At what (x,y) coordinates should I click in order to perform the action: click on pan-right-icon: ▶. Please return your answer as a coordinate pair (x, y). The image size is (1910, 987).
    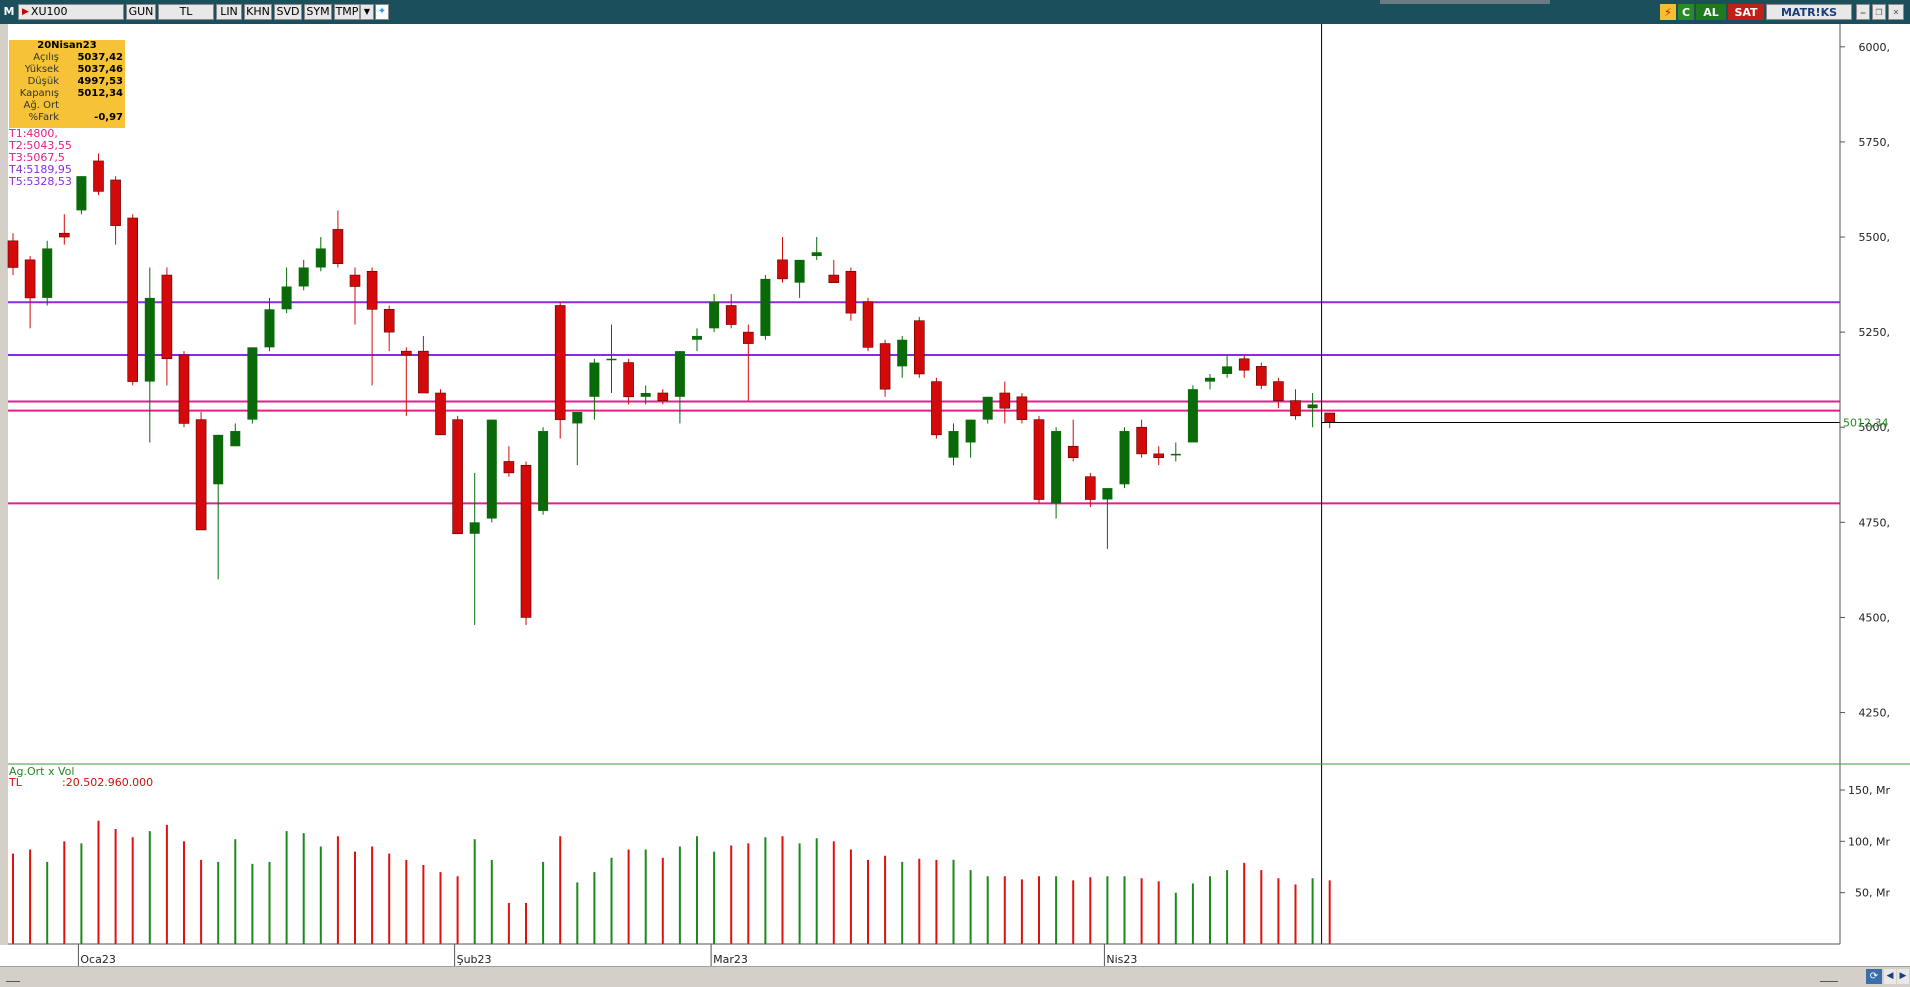
    Looking at the image, I should click on (1903, 976).